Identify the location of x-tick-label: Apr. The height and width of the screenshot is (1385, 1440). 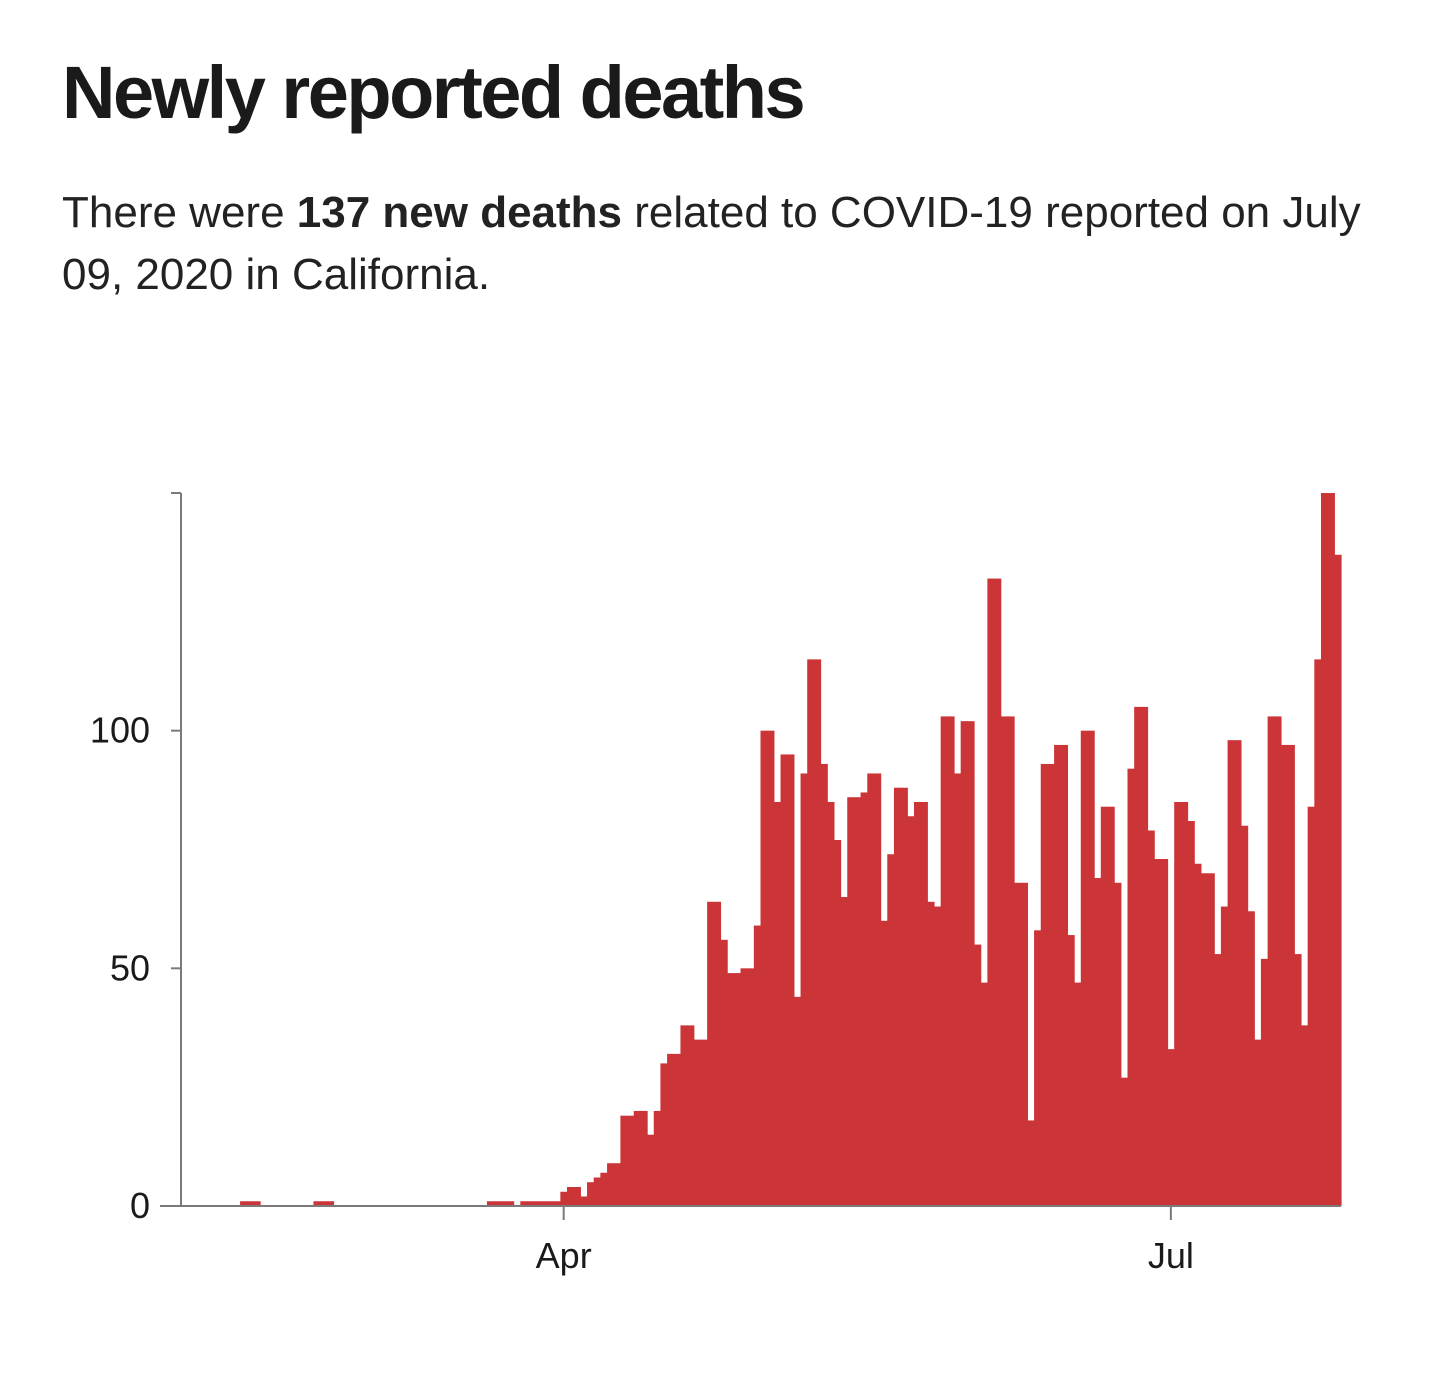
(564, 1255).